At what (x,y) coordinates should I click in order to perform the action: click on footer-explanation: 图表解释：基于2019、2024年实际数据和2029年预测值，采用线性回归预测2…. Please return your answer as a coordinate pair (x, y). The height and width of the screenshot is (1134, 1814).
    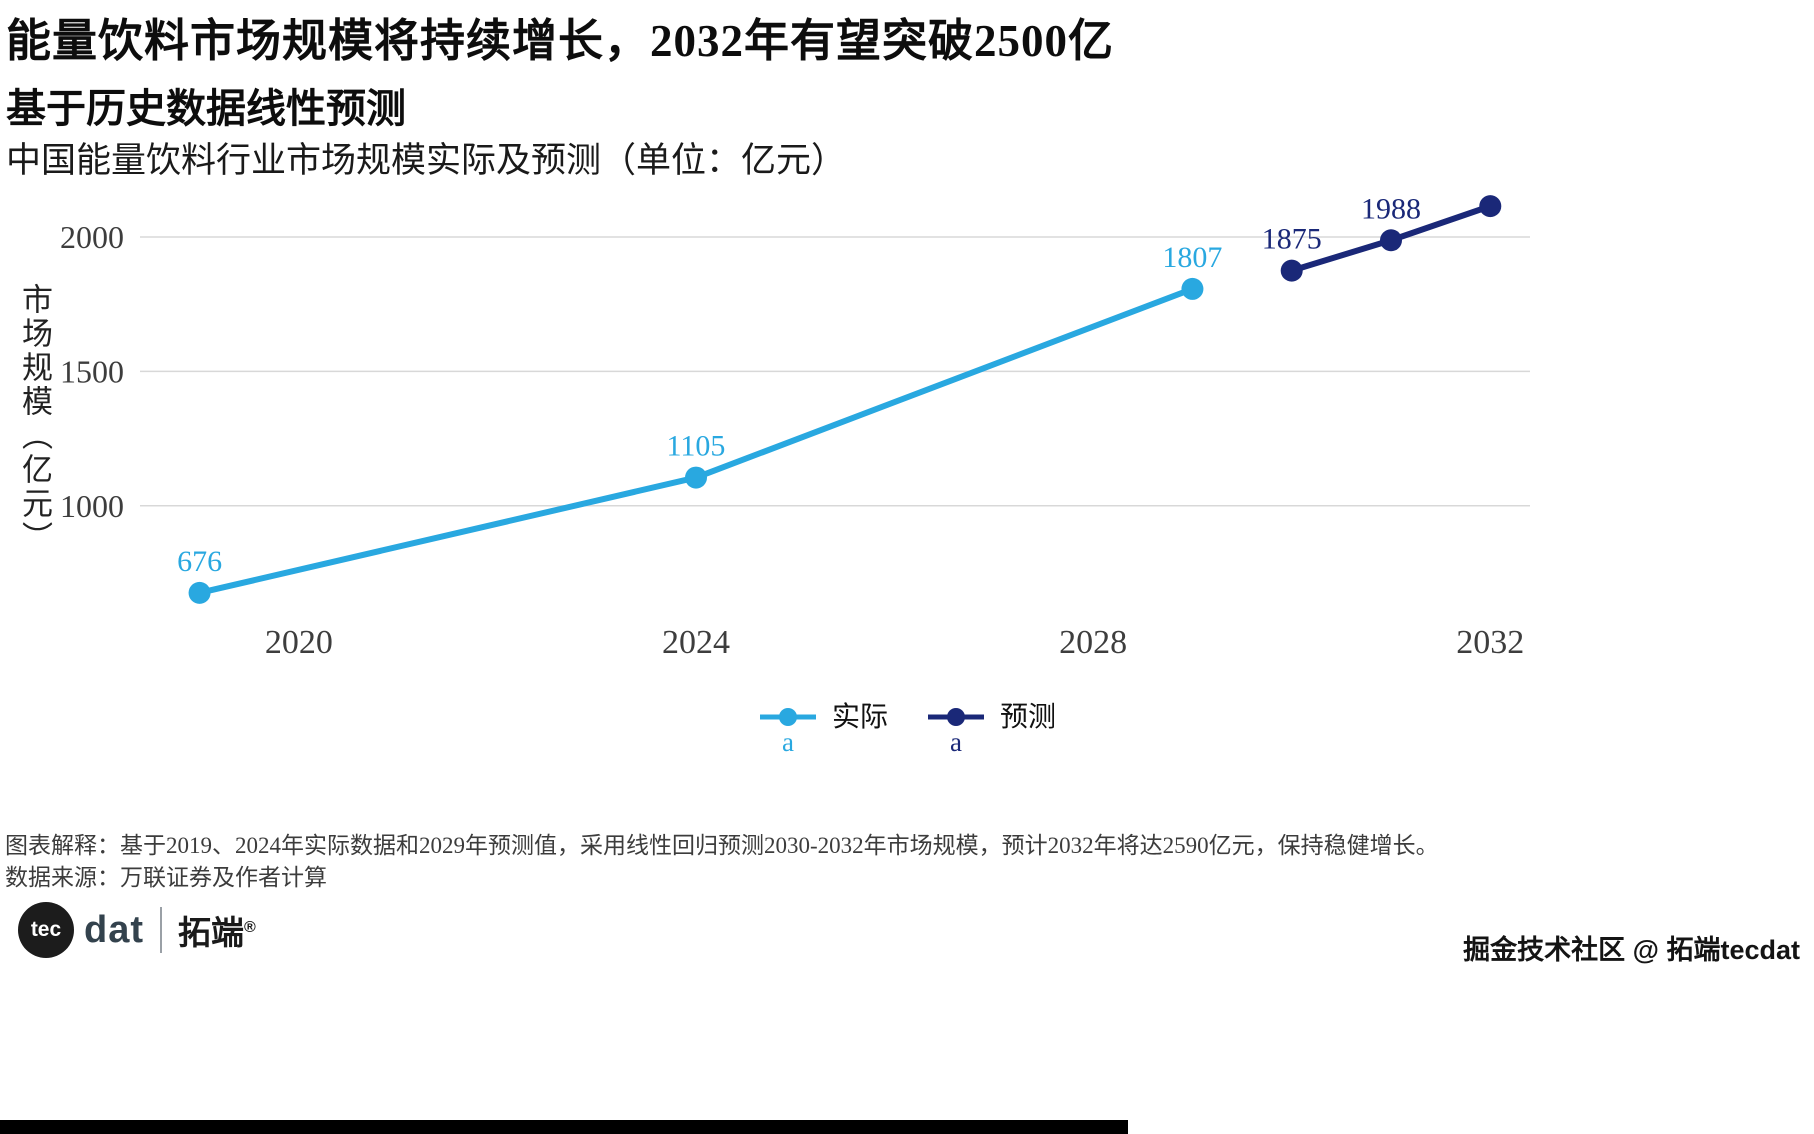
    Looking at the image, I should click on (722, 845).